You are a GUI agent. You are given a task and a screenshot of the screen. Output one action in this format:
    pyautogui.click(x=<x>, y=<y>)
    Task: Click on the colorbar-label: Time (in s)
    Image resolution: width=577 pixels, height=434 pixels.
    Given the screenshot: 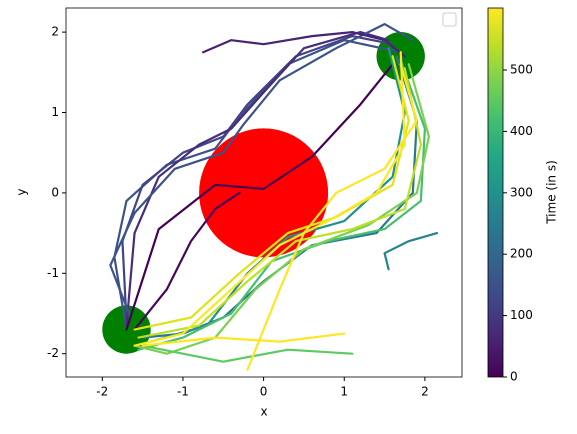 What is the action you would take?
    pyautogui.click(x=552, y=192)
    